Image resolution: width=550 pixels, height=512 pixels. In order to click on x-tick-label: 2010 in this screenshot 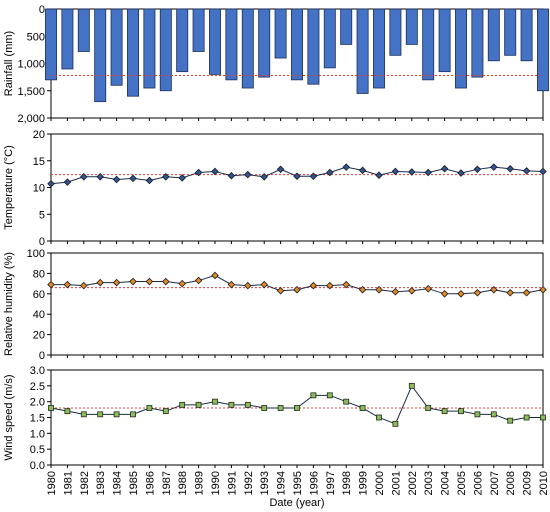, I will do `click(544, 483)`.